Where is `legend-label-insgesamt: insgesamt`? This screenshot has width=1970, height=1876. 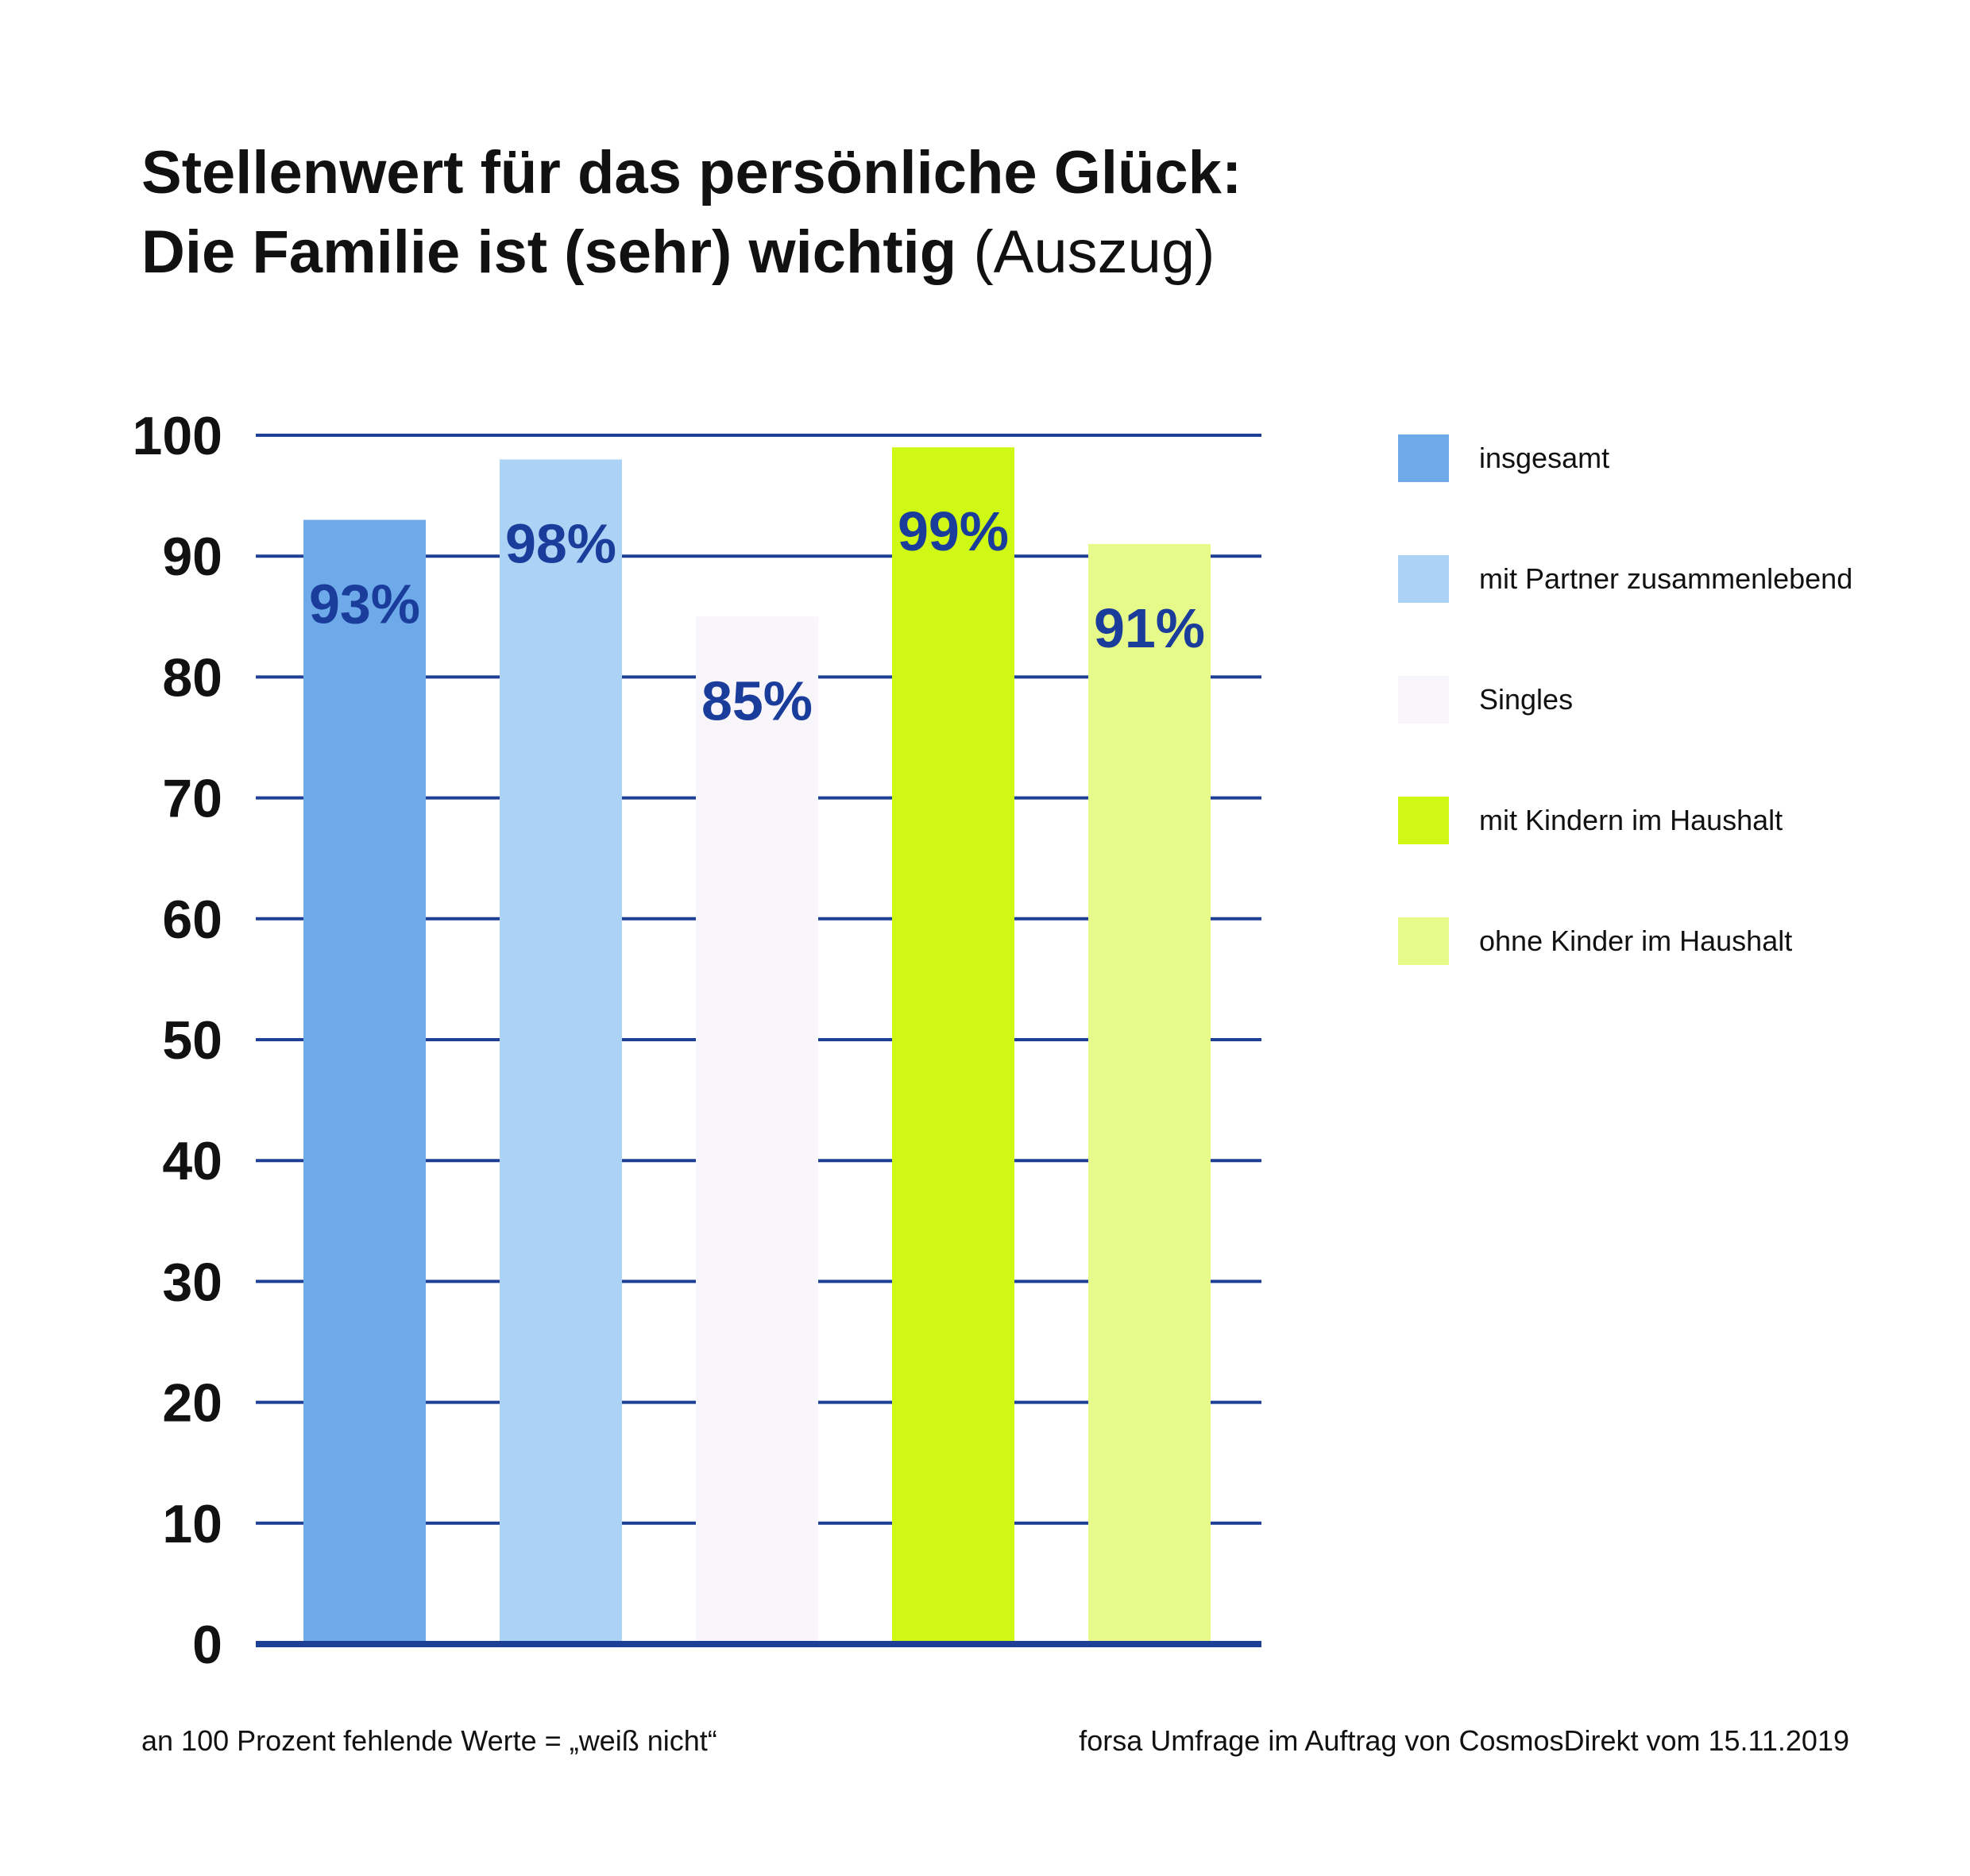
legend-label-insgesamt: insgesamt is located at coordinates (1544, 458).